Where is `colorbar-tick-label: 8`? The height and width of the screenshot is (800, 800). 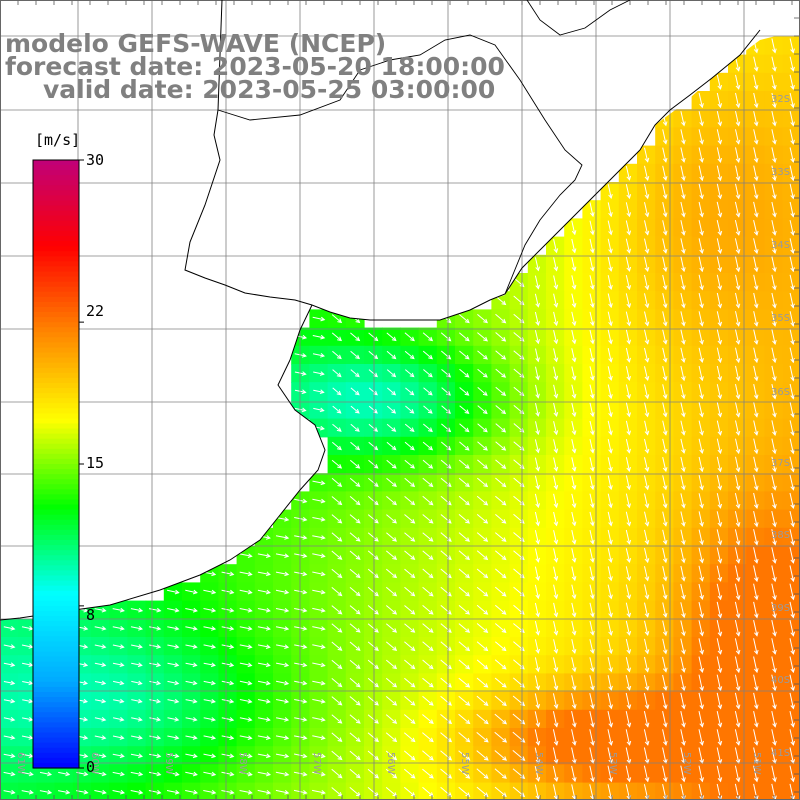
colorbar-tick-label: 8 is located at coordinates (91, 615).